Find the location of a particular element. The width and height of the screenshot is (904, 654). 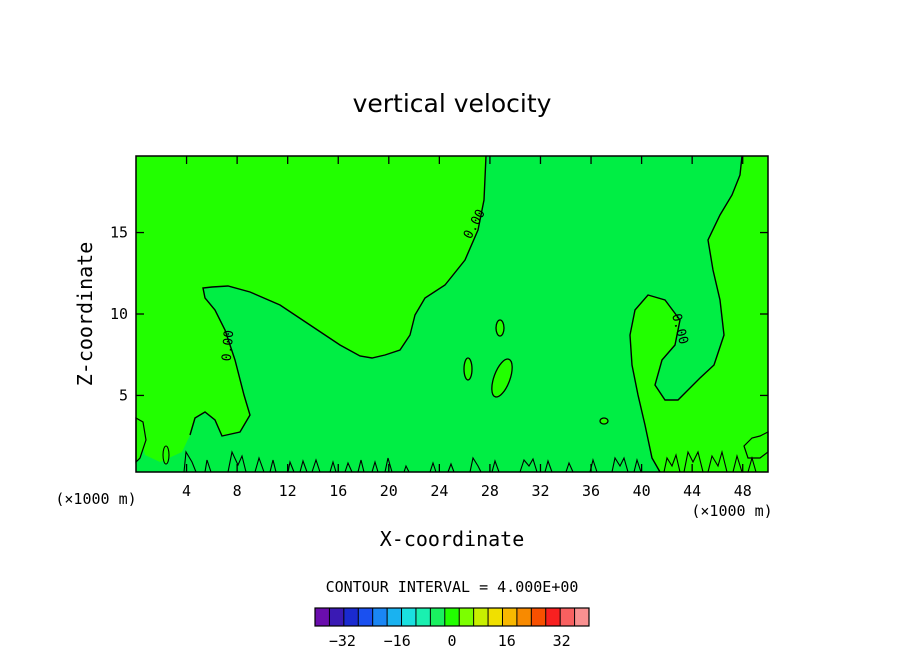

contour-zero-line-right is located at coordinates (686, 314).